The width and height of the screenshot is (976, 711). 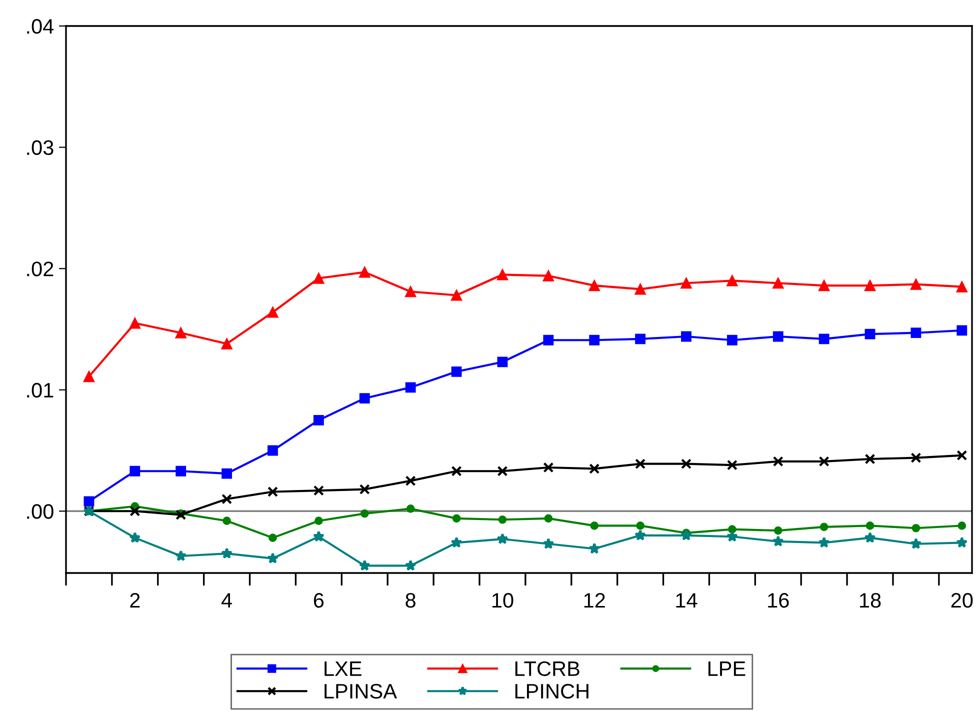 I want to click on y-tick-label: .00, so click(x=40, y=511).